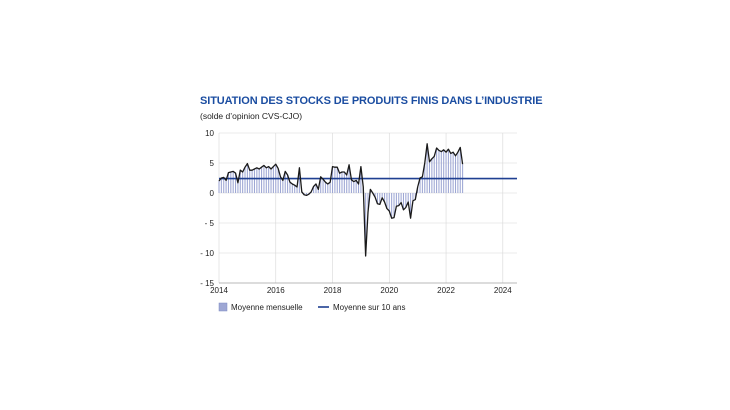 The image size is (730, 410). What do you see at coordinates (276, 290) in the screenshot?
I see `x-tick-label: 2016` at bounding box center [276, 290].